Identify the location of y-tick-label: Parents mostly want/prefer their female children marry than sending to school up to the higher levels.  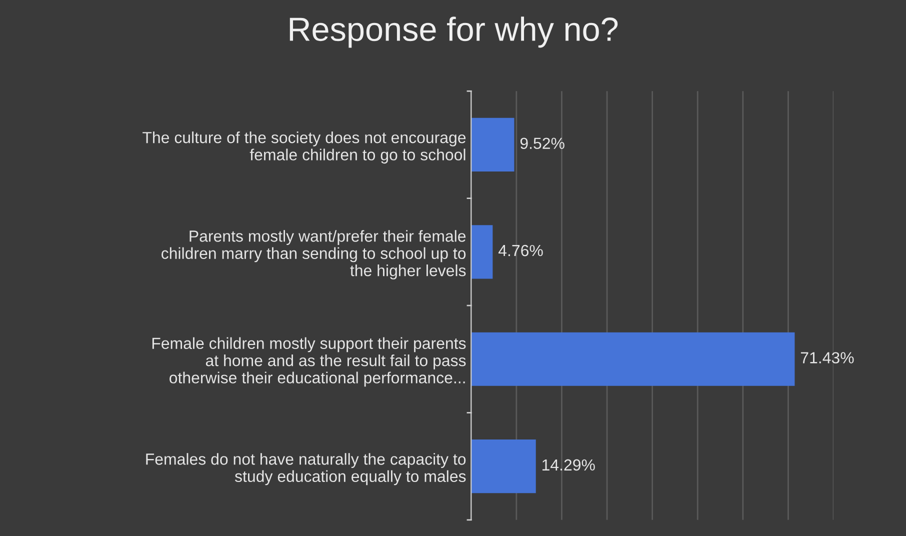
(314, 255).